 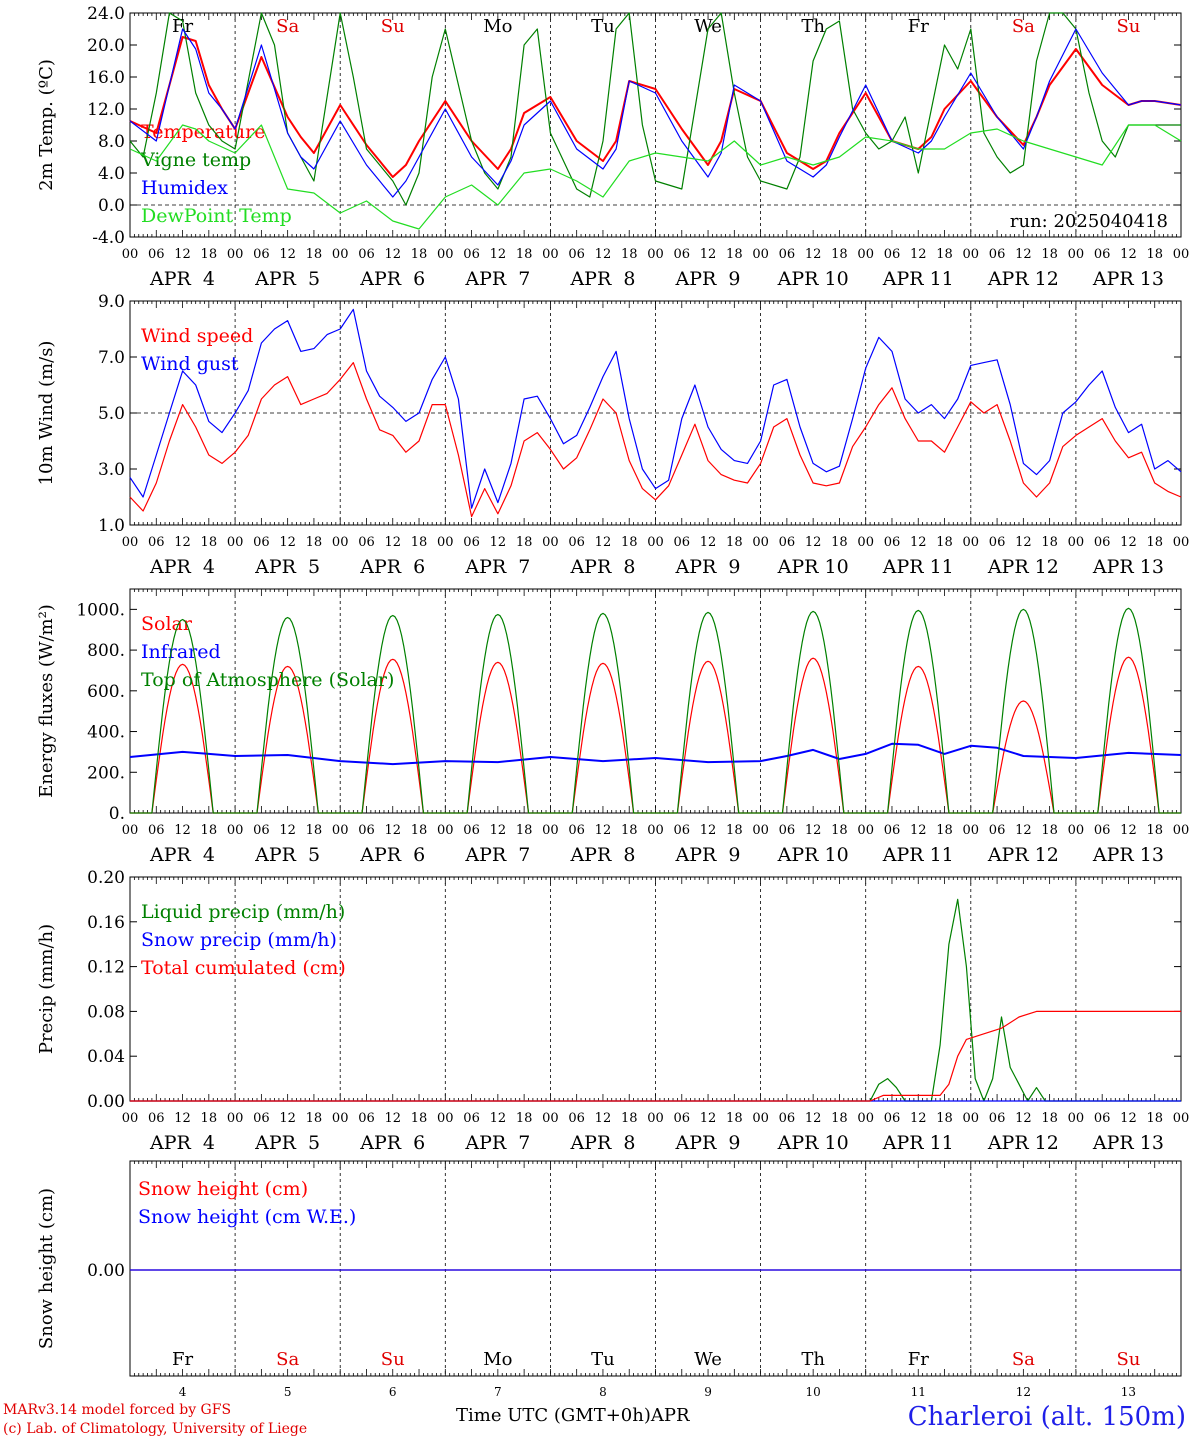 I want to click on precip-date-label: APR 12, so click(x=1023, y=1143).